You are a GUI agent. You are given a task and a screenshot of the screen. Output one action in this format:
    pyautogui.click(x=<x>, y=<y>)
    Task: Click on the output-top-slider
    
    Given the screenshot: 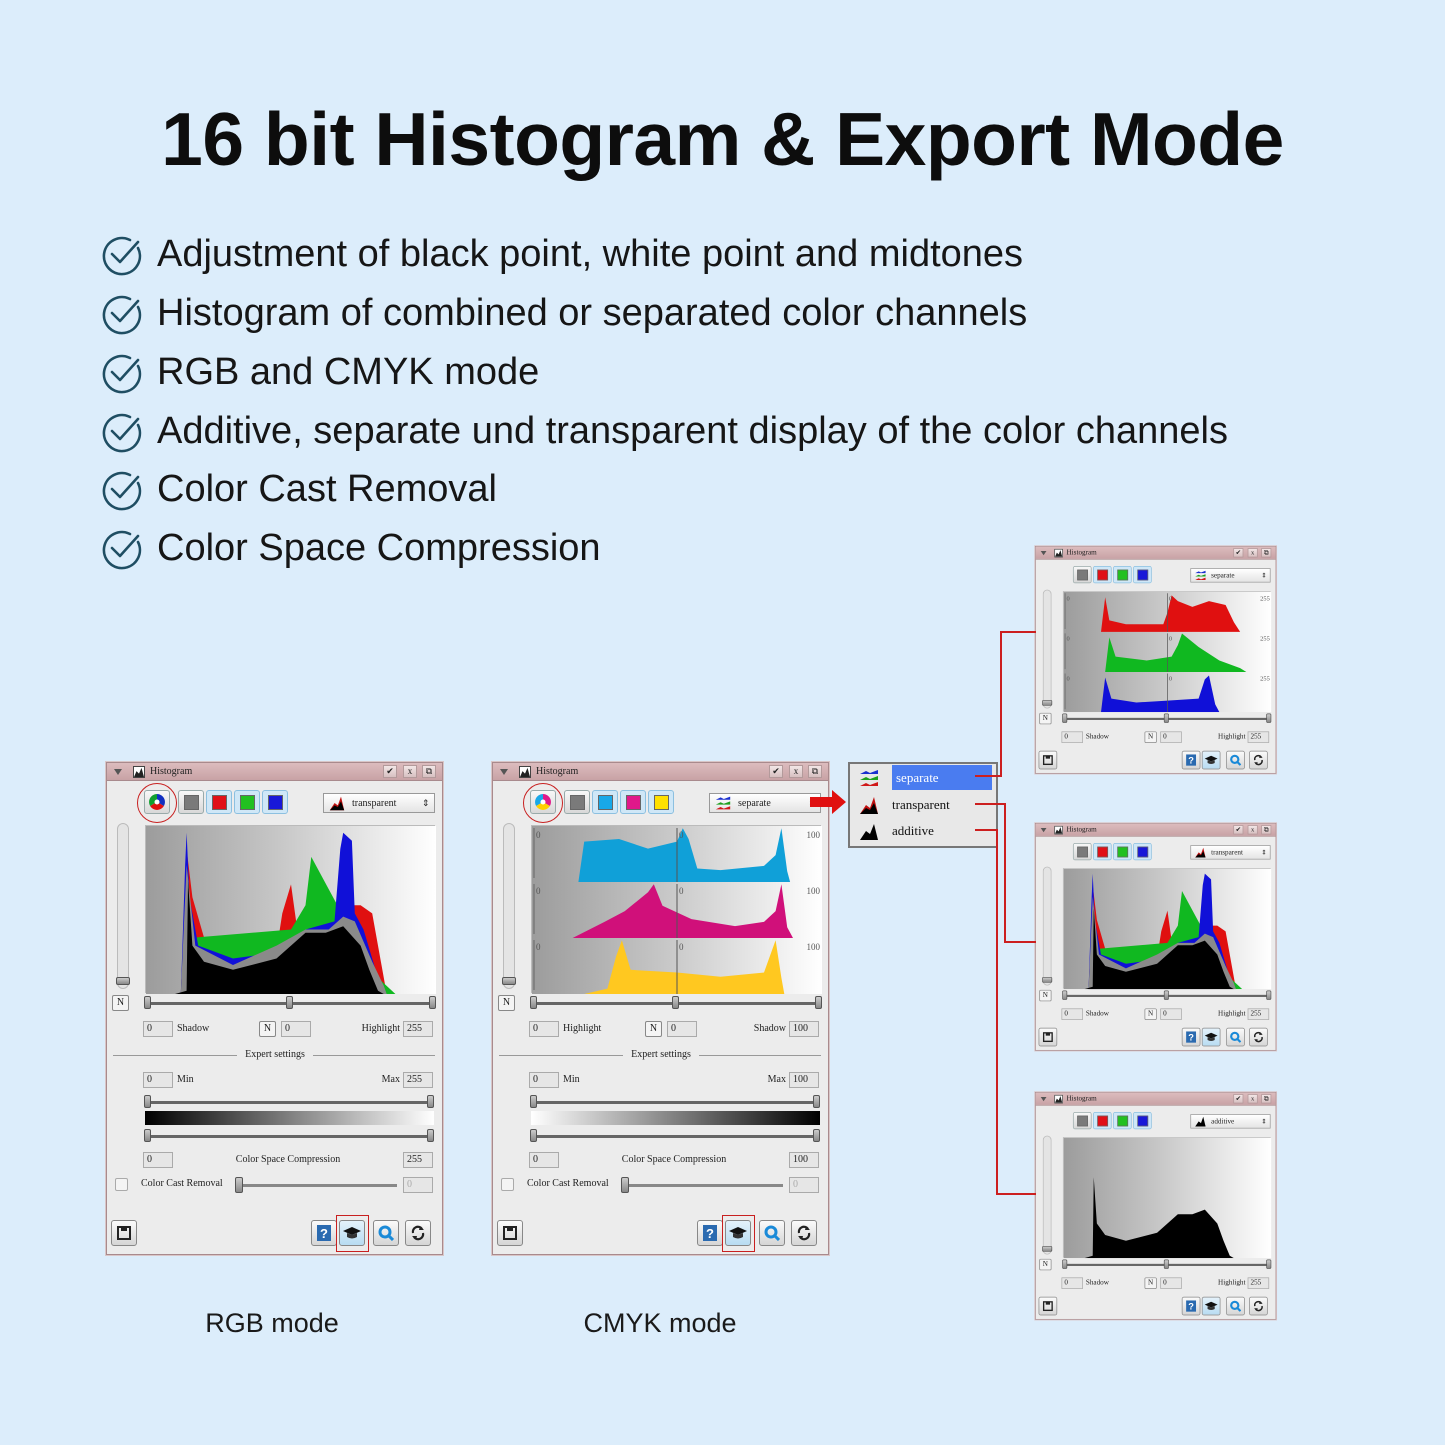 What is the action you would take?
    pyautogui.click(x=676, y=1102)
    